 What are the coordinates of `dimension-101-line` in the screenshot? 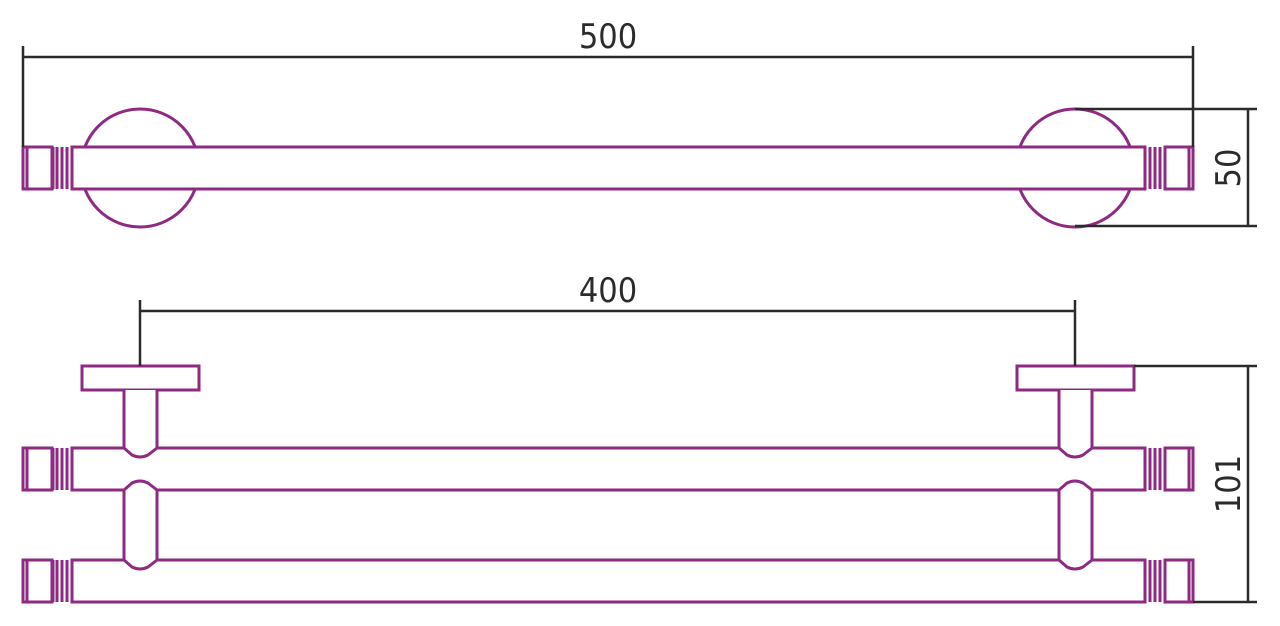 It's located at (1195, 484).